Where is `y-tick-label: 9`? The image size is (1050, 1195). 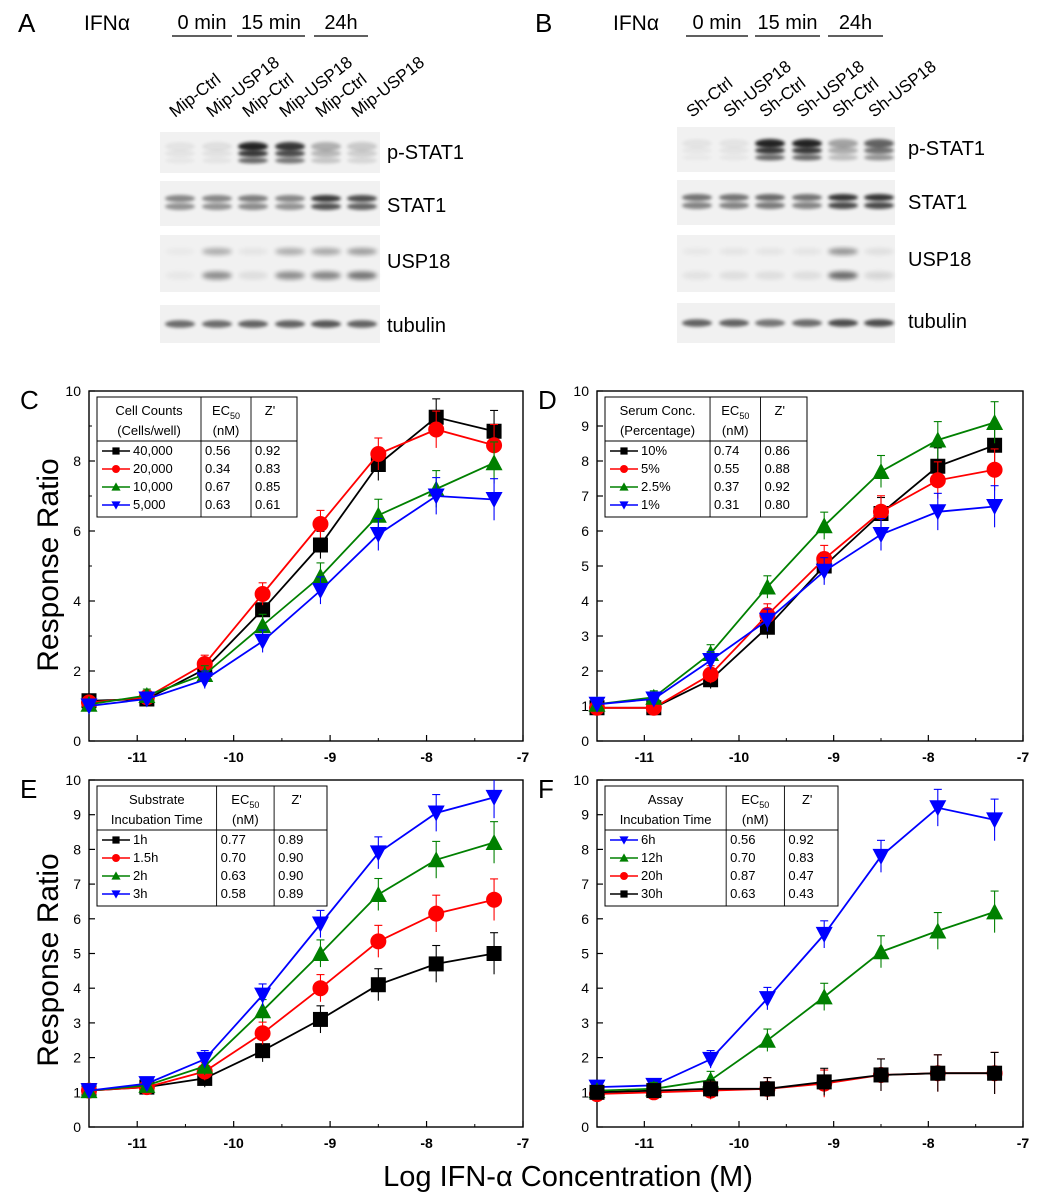
y-tick-label: 9 is located at coordinates (585, 815).